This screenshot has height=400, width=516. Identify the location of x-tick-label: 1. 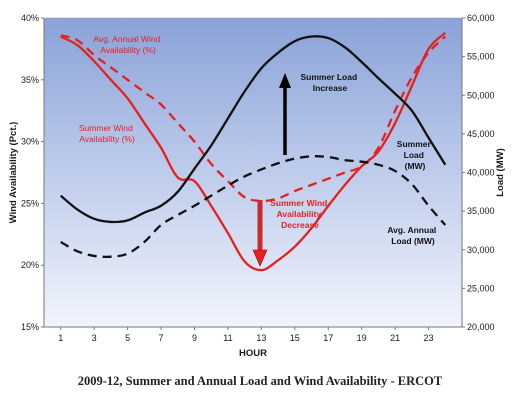
(60, 338).